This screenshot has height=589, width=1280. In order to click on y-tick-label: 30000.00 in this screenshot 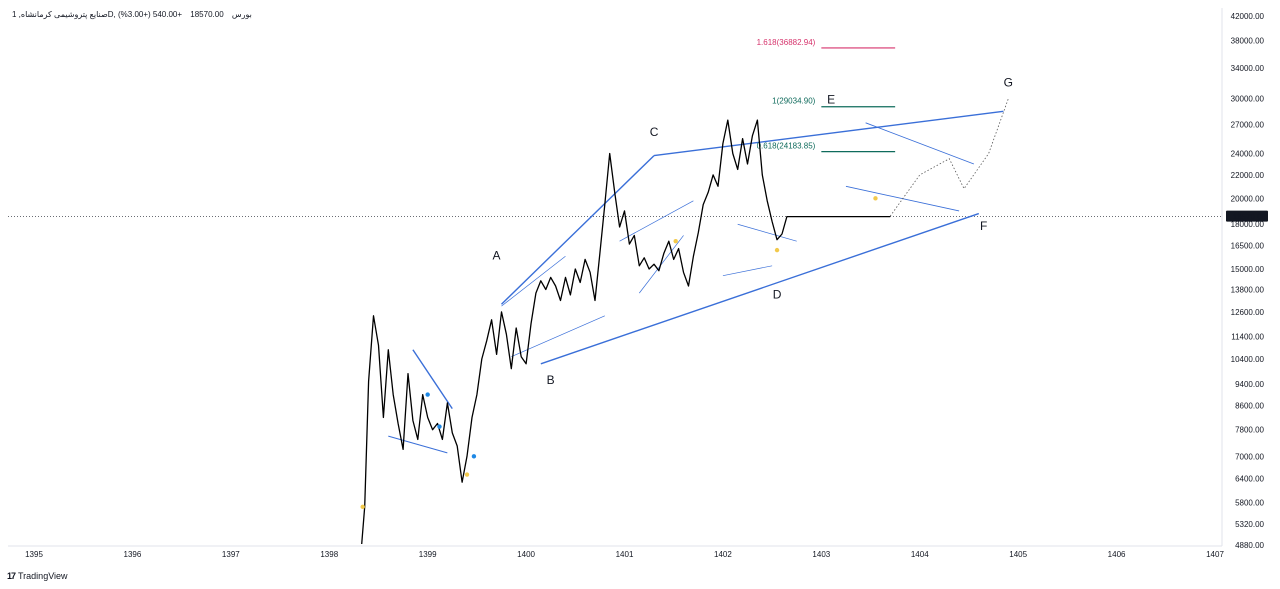, I will do `click(1248, 99)`.